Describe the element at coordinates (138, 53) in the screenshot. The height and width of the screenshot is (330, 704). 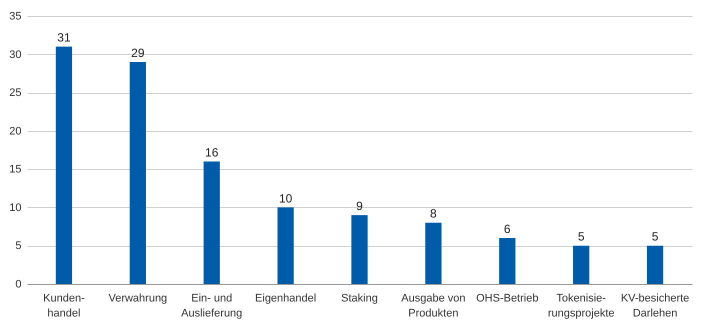
I see `data-label: 29` at that location.